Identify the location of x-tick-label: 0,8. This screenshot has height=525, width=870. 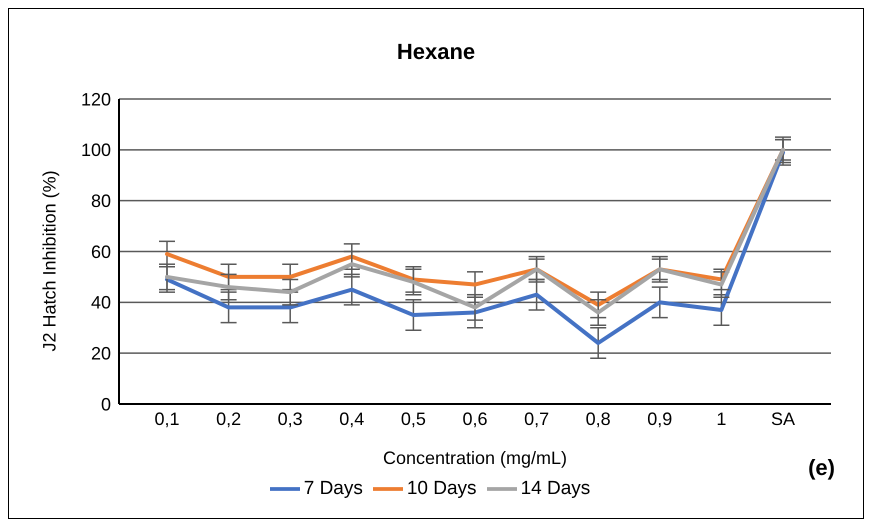
(598, 418).